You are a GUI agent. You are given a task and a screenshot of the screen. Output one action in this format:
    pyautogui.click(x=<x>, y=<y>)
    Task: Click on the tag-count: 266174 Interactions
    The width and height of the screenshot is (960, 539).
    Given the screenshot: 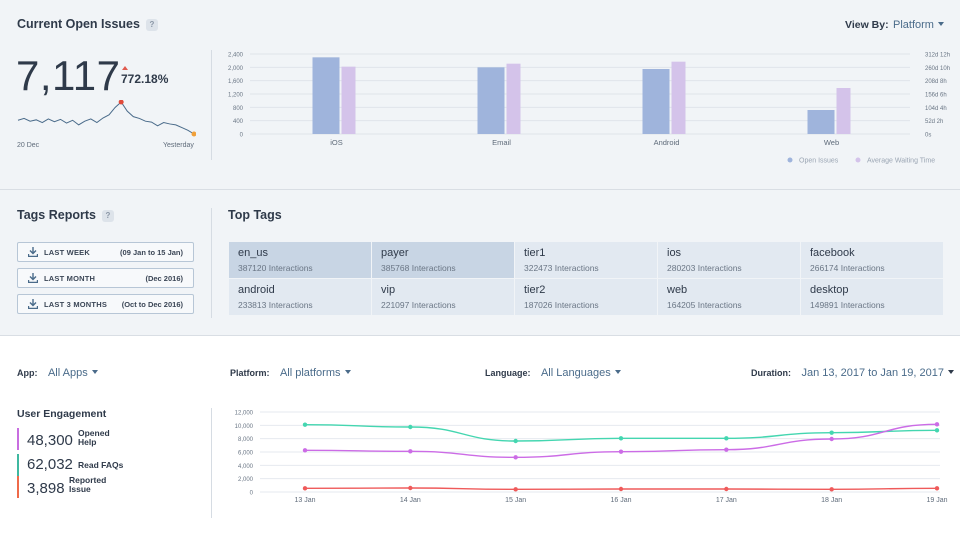 What is the action you would take?
    pyautogui.click(x=847, y=268)
    